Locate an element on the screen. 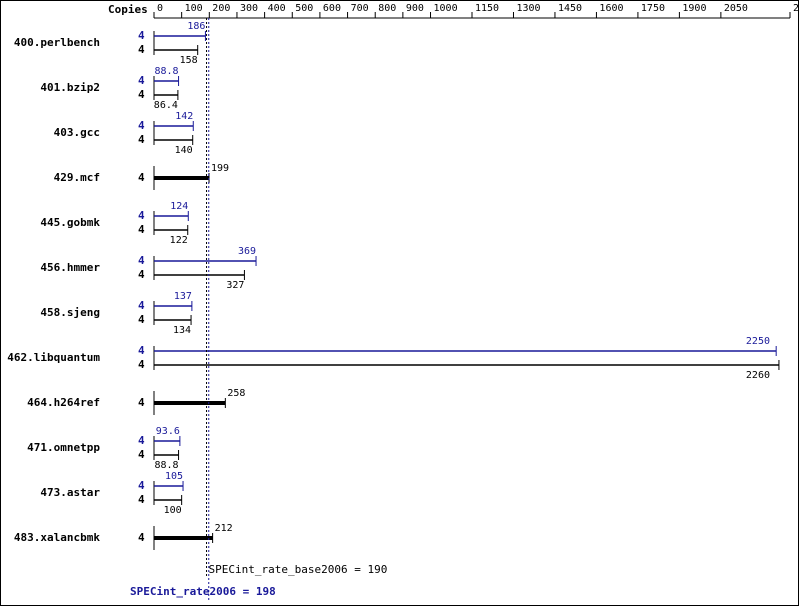 The image size is (799, 606). copies-header: Copies is located at coordinates (128, 9).